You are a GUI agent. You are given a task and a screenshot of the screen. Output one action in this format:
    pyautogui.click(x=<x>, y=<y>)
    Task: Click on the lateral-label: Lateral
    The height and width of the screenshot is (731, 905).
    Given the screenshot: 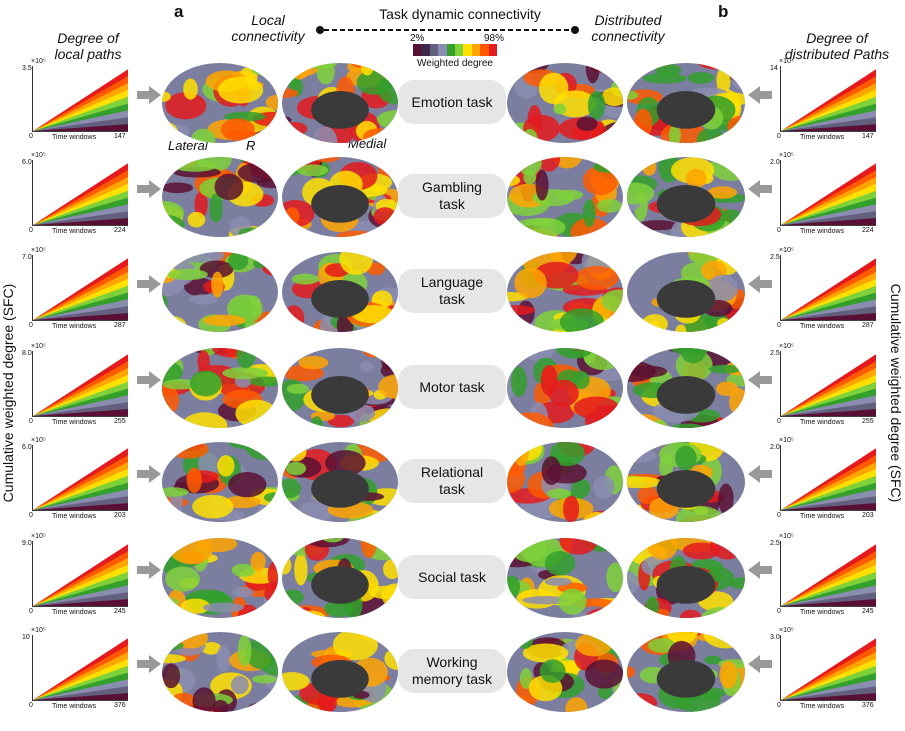 What is the action you would take?
    pyautogui.click(x=188, y=145)
    